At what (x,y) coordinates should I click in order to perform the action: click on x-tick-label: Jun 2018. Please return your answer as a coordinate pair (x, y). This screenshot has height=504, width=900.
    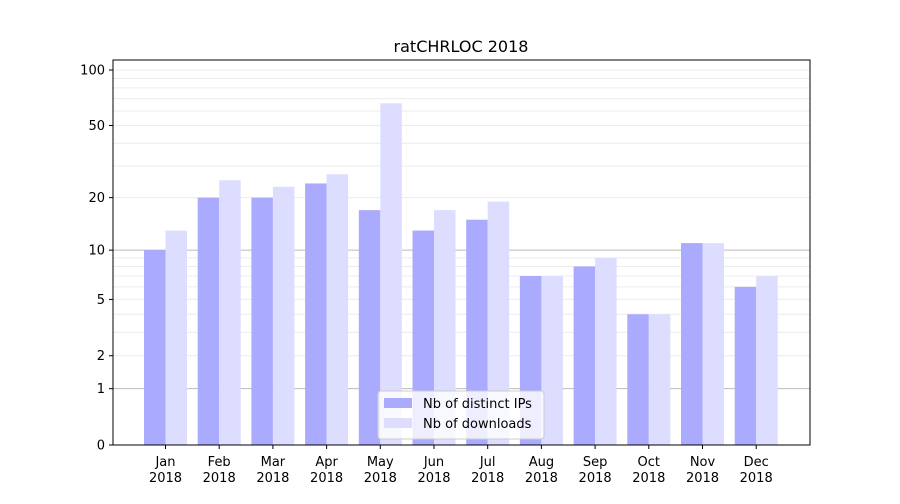
    Looking at the image, I should click on (433, 470).